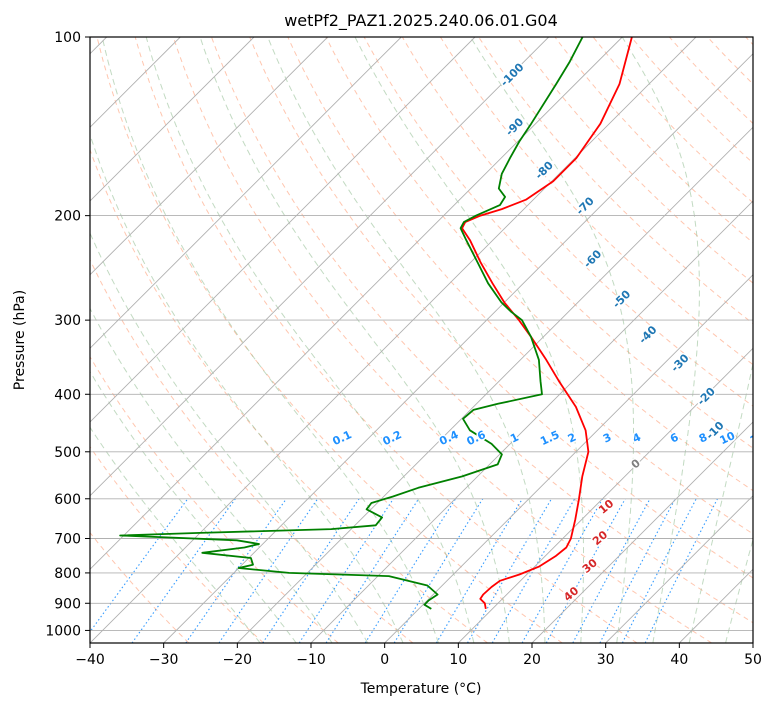 This screenshot has height=708, width=775. I want to click on y-axis: 100 200 300 400 500 600 700 800 900 1000, so click(67, 334).